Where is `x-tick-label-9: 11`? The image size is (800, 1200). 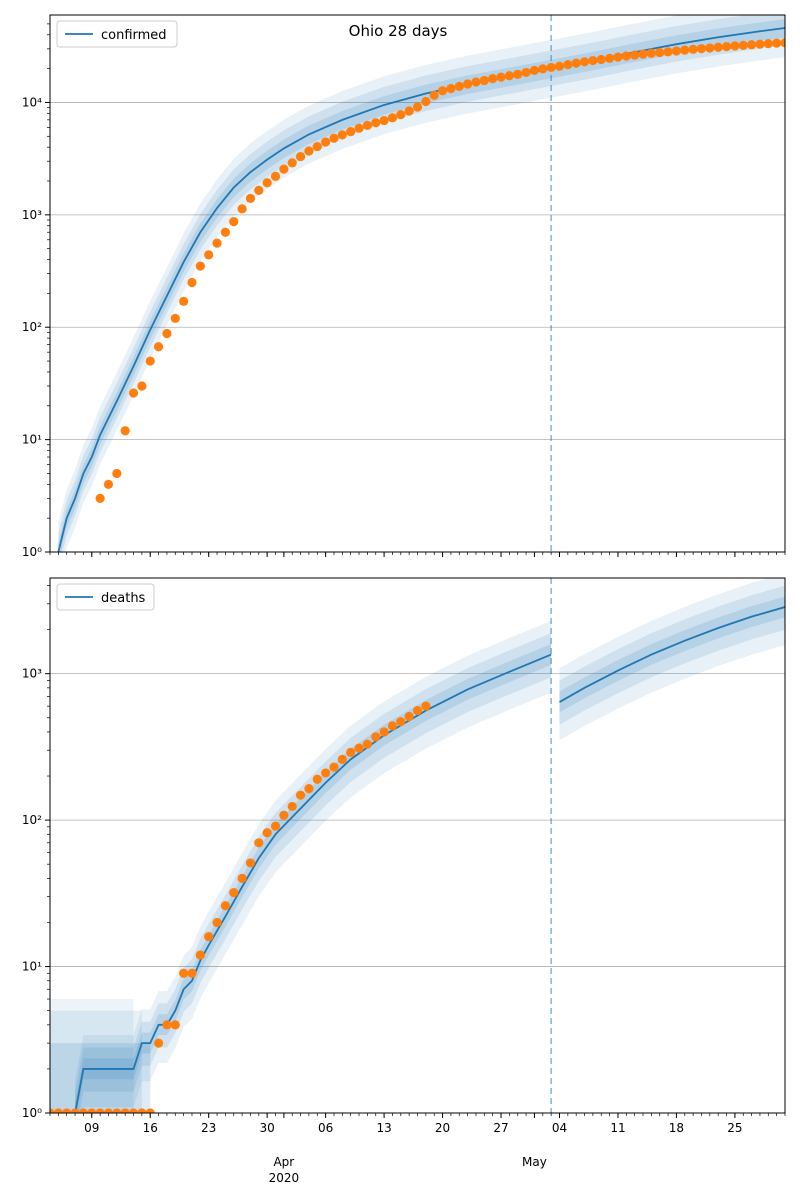 x-tick-label-9: 11 is located at coordinates (617, 1128).